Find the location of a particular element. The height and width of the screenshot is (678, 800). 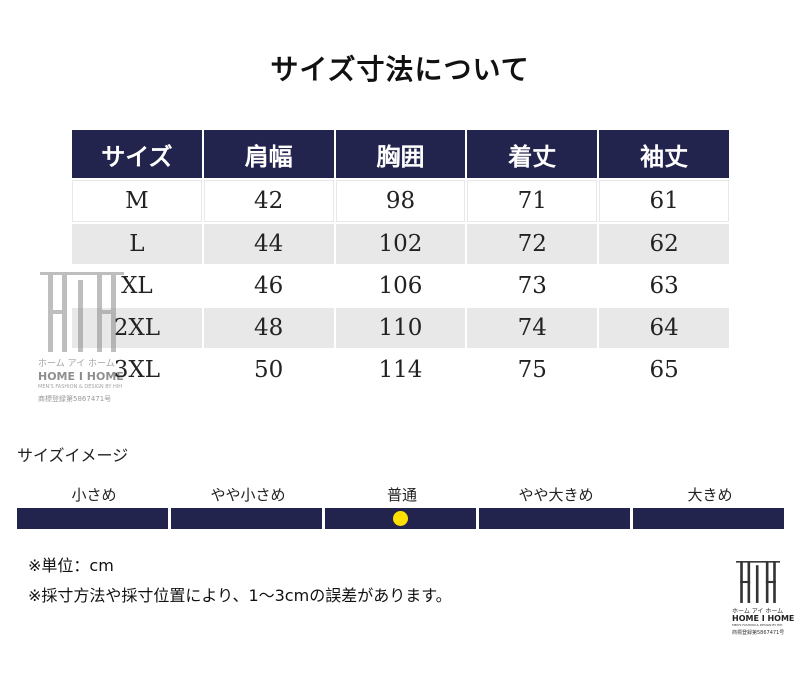

notes: ※単位：cm ※採寸方法や採寸位置により、1～3cmの誤差があります。 is located at coordinates (240, 586).